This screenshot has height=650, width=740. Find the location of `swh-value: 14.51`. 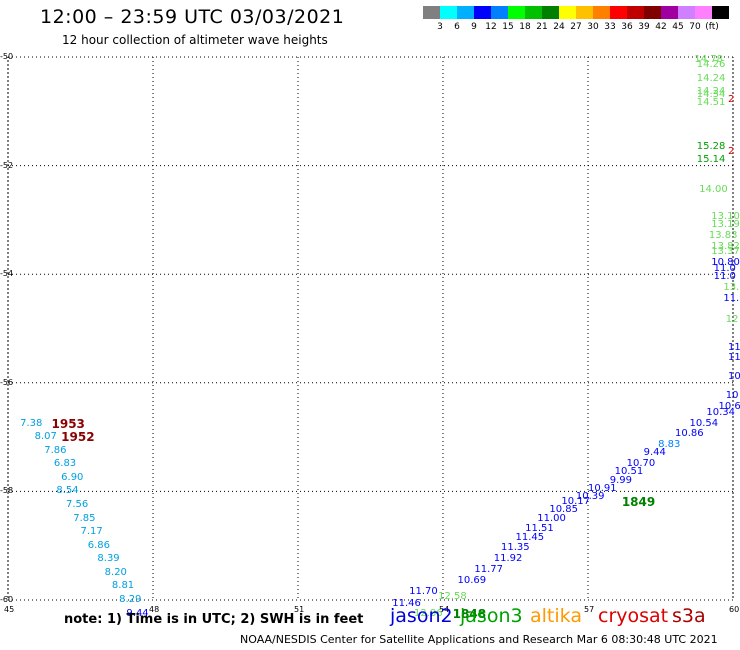

swh-value: 14.51 is located at coordinates (711, 103).